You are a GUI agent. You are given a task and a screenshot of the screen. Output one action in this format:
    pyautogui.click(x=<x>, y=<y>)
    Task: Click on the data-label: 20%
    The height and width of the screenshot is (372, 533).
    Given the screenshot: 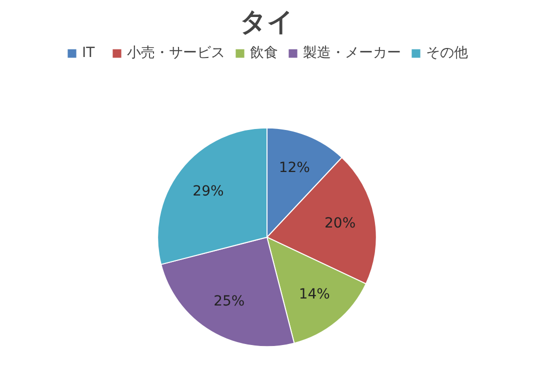 What is the action you would take?
    pyautogui.click(x=340, y=223)
    